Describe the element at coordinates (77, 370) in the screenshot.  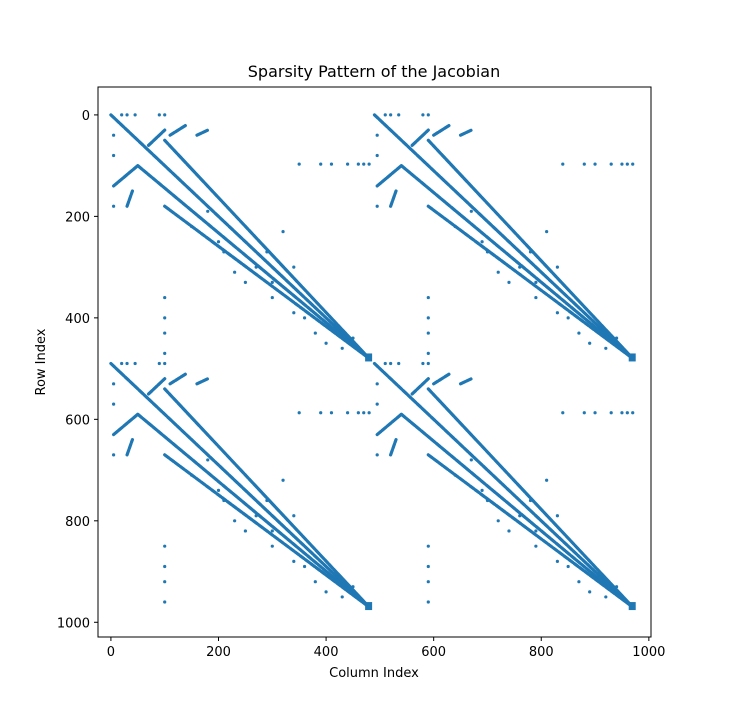
I see `y-axis: 0 200 400 600 800 1000` at that location.